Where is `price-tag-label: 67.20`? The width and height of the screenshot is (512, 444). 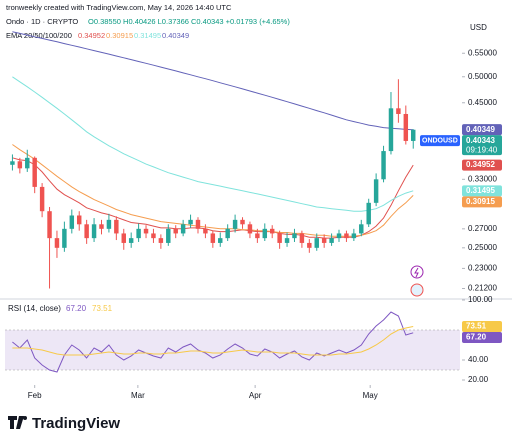 price-tag-label: 67.20 is located at coordinates (476, 337).